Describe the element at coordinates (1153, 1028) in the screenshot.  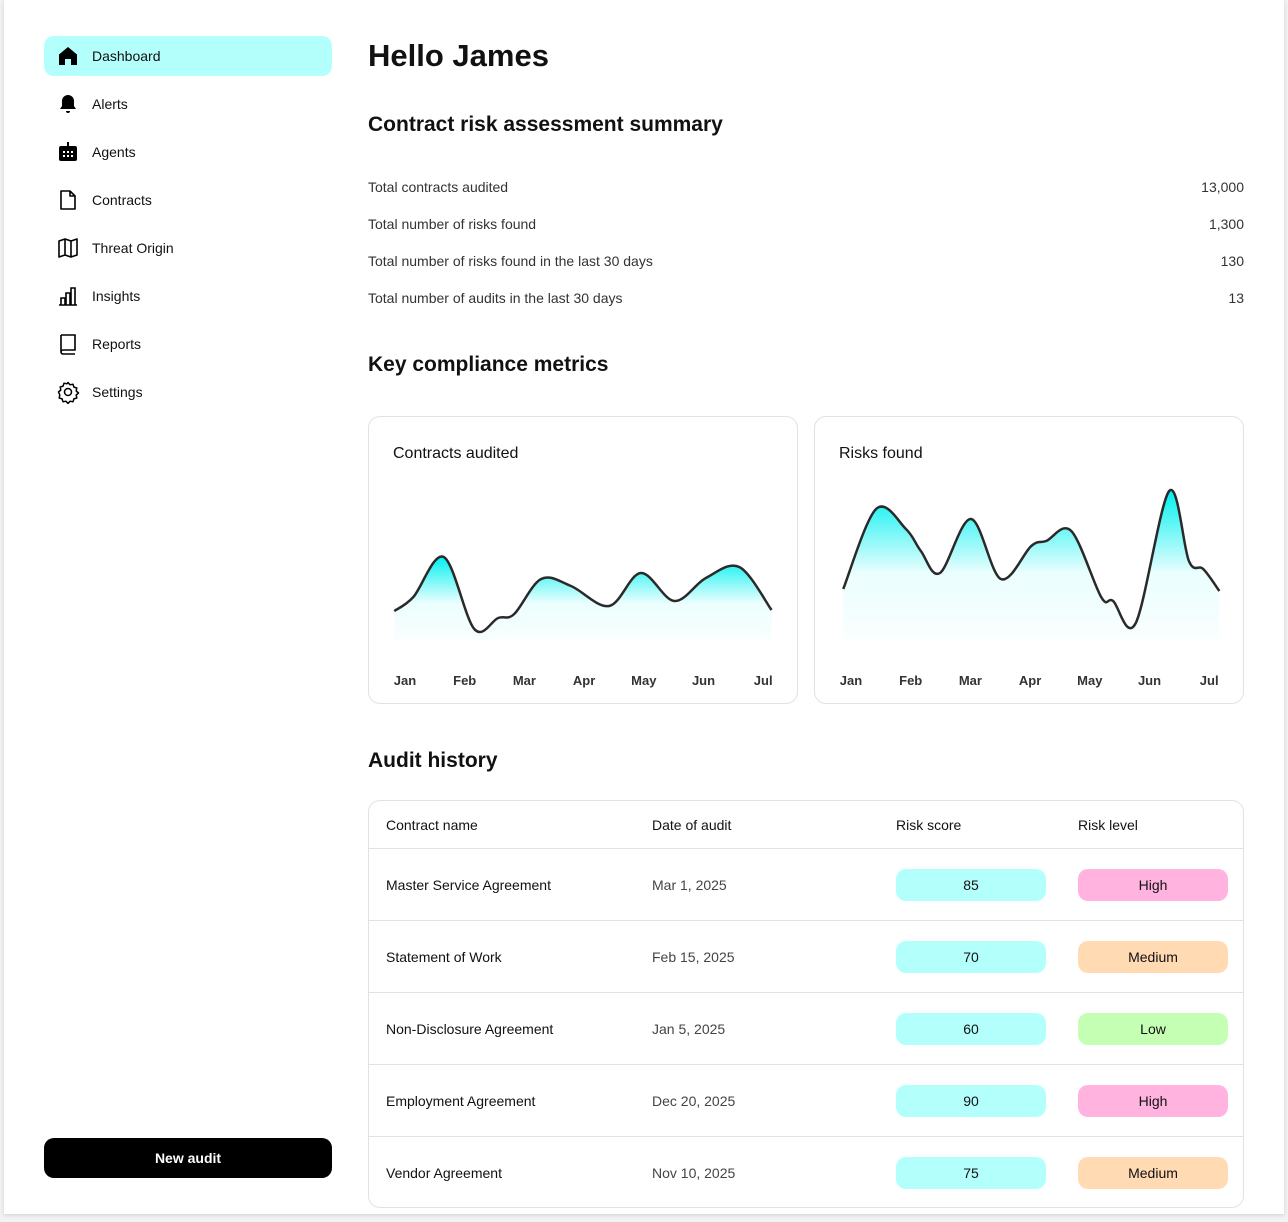
I see `risk-level-badge: Low` at that location.